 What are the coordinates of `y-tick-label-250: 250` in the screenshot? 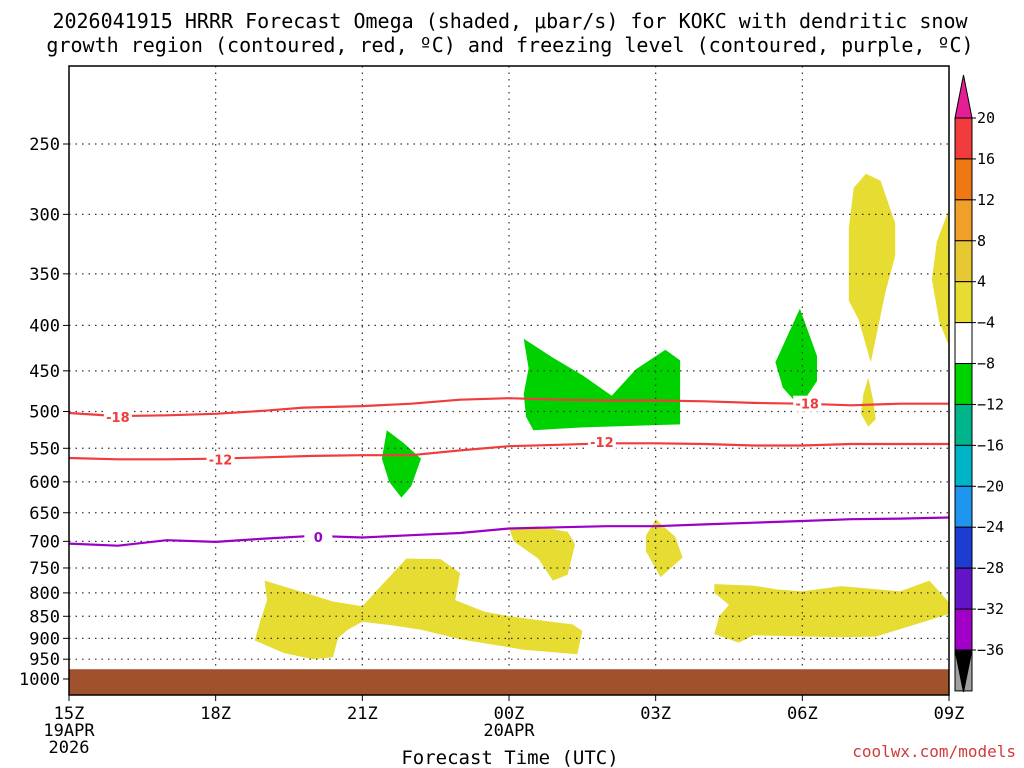 It's located at (44, 145).